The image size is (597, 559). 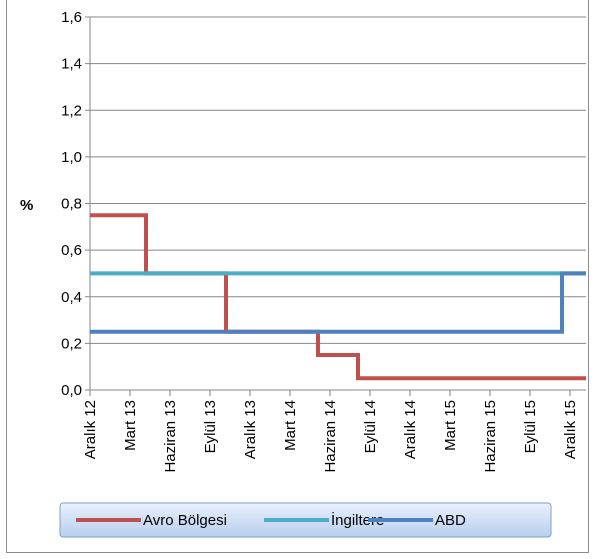 What do you see at coordinates (450, 520) in the screenshot?
I see `legend-label: ABD` at bounding box center [450, 520].